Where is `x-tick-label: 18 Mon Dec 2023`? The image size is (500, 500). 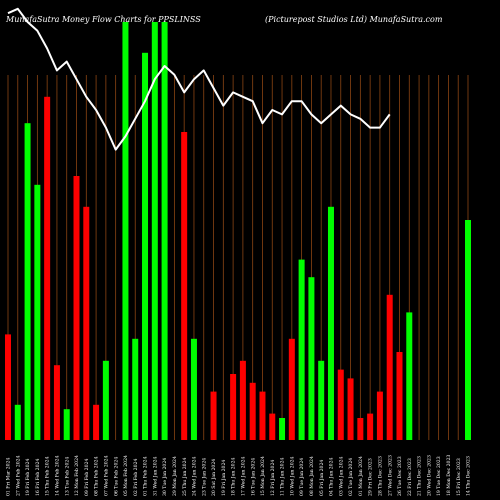
x-tick-label: 18 Mon Dec 2023 is located at coordinates (449, 475).